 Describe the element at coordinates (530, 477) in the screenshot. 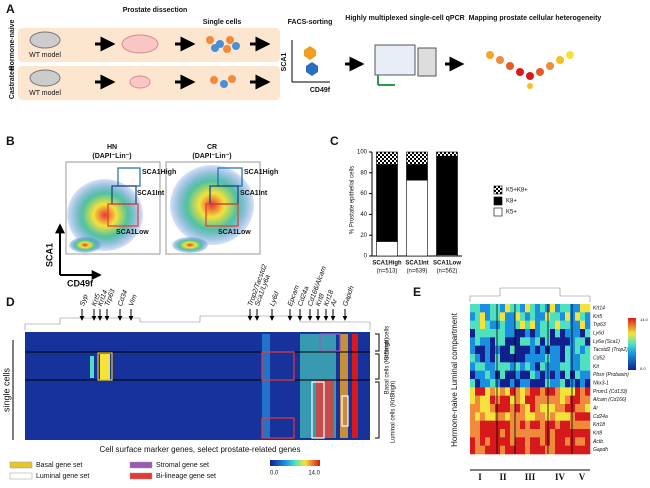

I see `cluster-label: III` at that location.